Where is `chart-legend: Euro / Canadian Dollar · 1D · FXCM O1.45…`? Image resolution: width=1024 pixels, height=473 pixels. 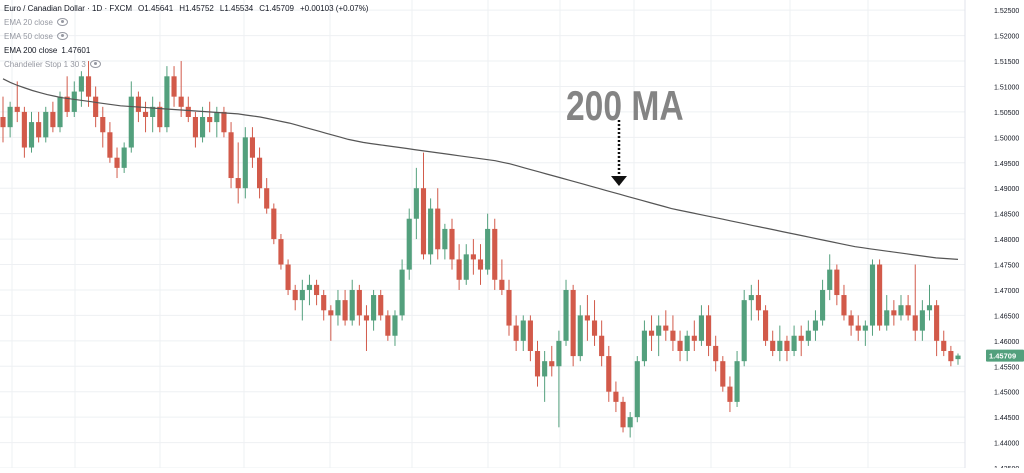 chart-legend: Euro / Canadian Dollar · 1D · FXCM O1.45… is located at coordinates (186, 36).